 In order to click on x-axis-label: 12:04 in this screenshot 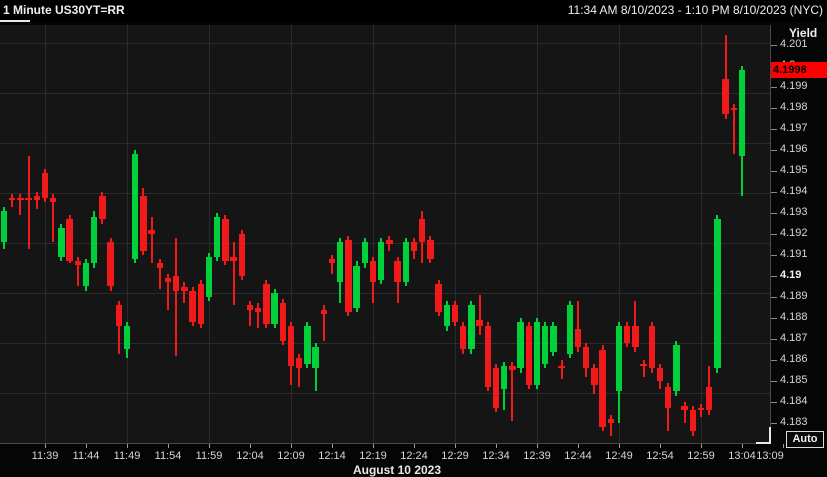, I will do `click(250, 456)`.